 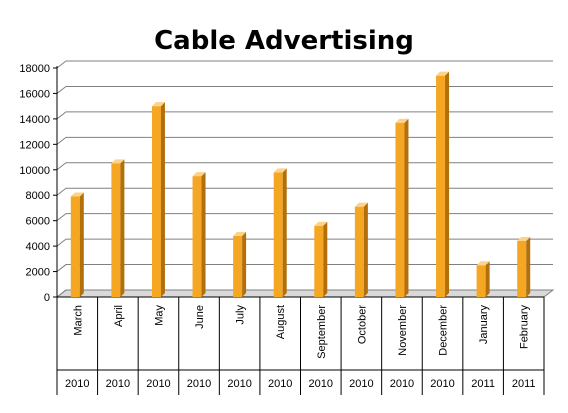 I want to click on y-tick-label: 14000, so click(x=34, y=120).